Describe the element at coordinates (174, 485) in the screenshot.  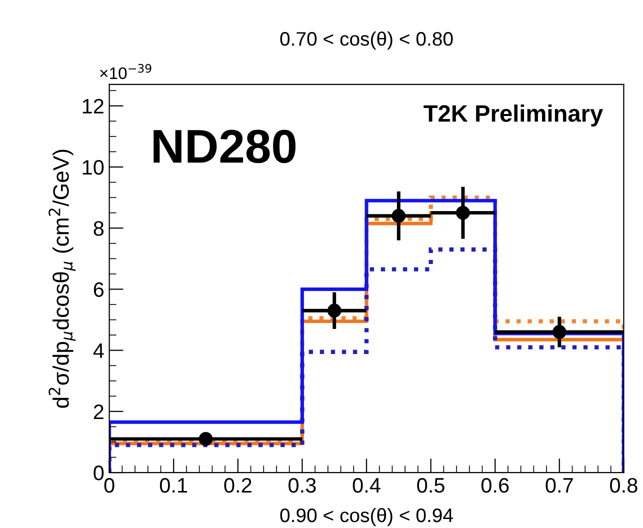
I see `x-tick-label: 0.1` at that location.